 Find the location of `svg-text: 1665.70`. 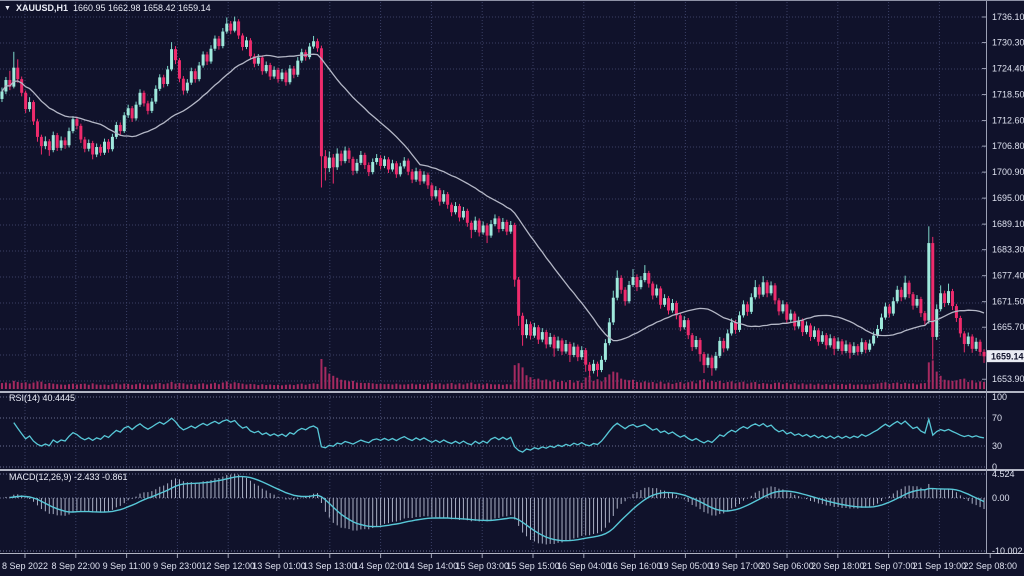

svg-text: 1665.70 is located at coordinates (1008, 327).